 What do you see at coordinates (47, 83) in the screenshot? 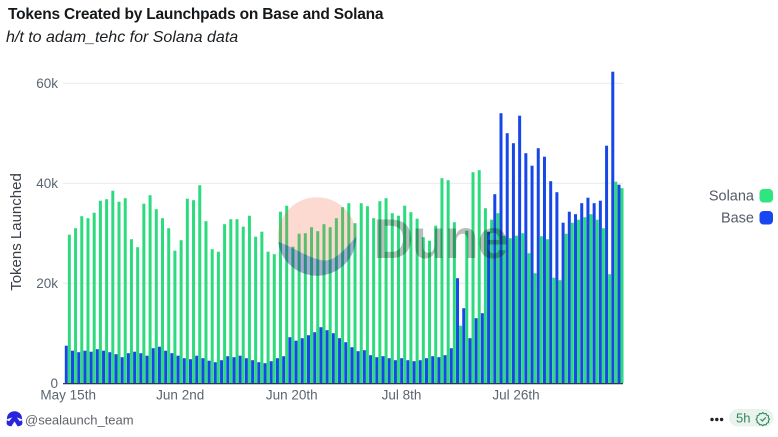
I see `svg-text: 60k` at bounding box center [47, 83].